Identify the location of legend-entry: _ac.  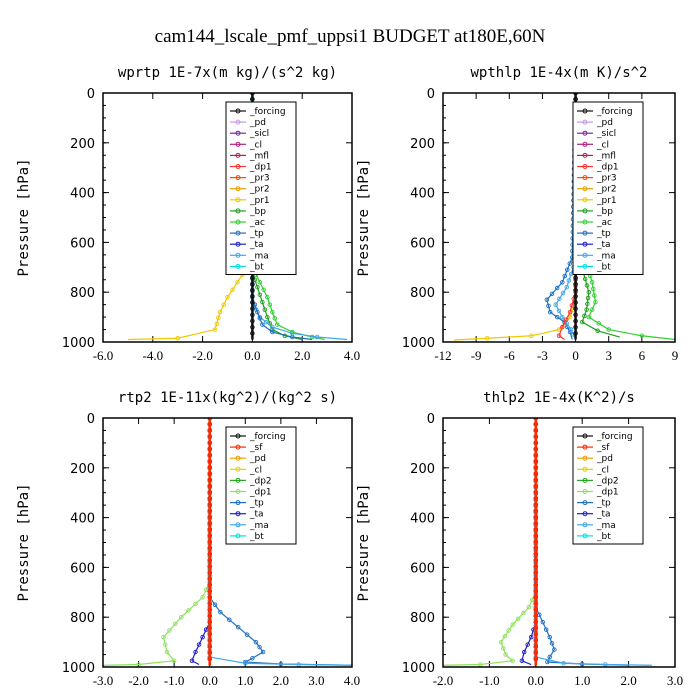
(257, 223).